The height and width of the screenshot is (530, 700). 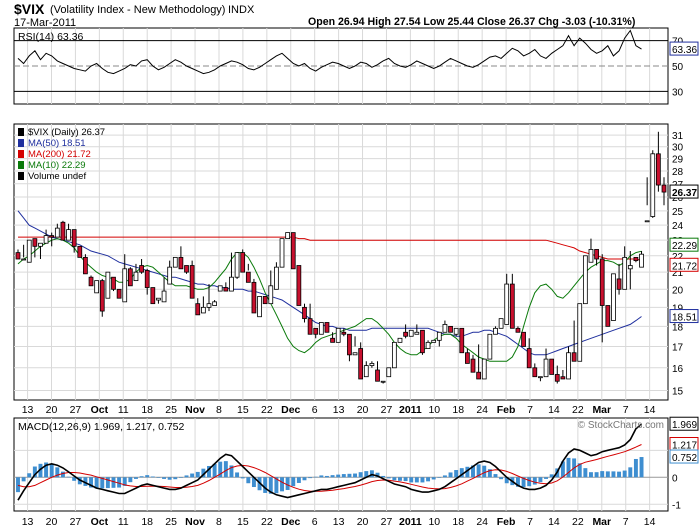 What do you see at coordinates (290, 522) in the screenshot?
I see `x-tick-label: Dec` at bounding box center [290, 522].